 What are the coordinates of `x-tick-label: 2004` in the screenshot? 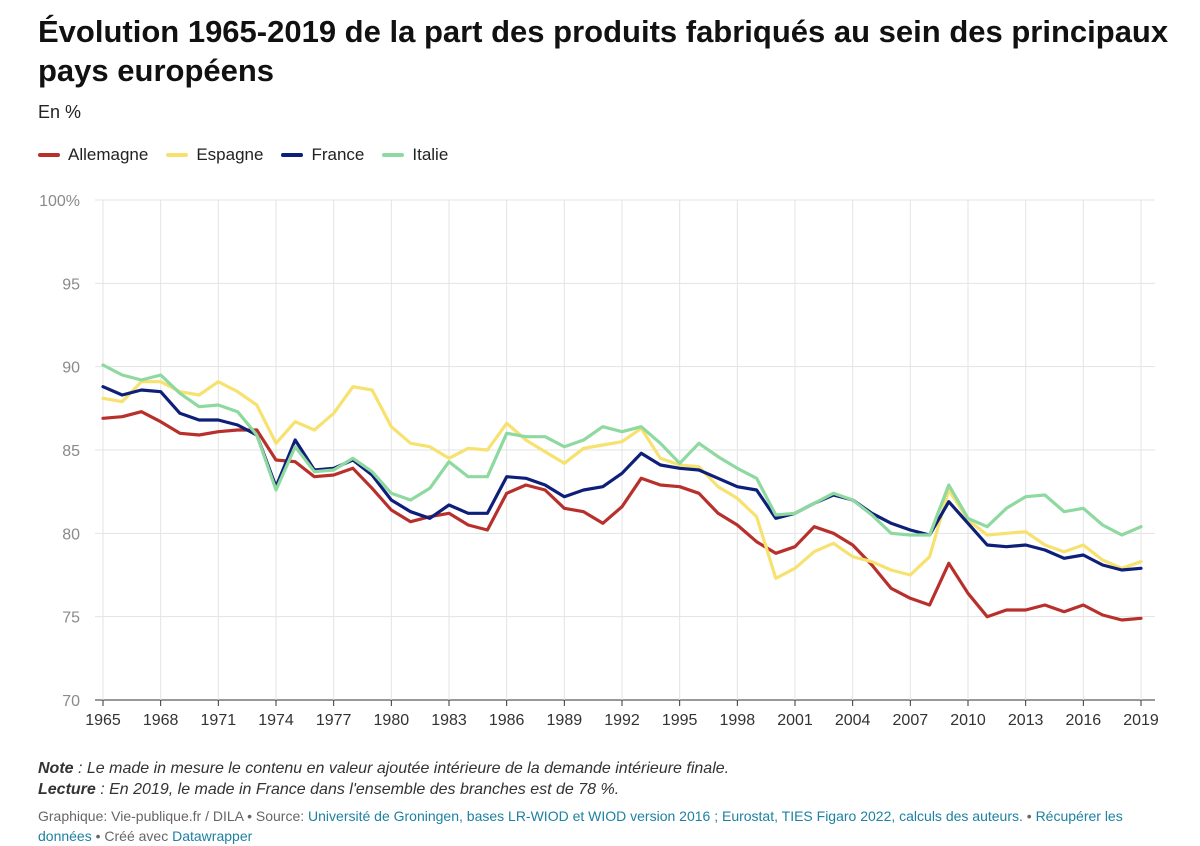 It's located at (853, 720).